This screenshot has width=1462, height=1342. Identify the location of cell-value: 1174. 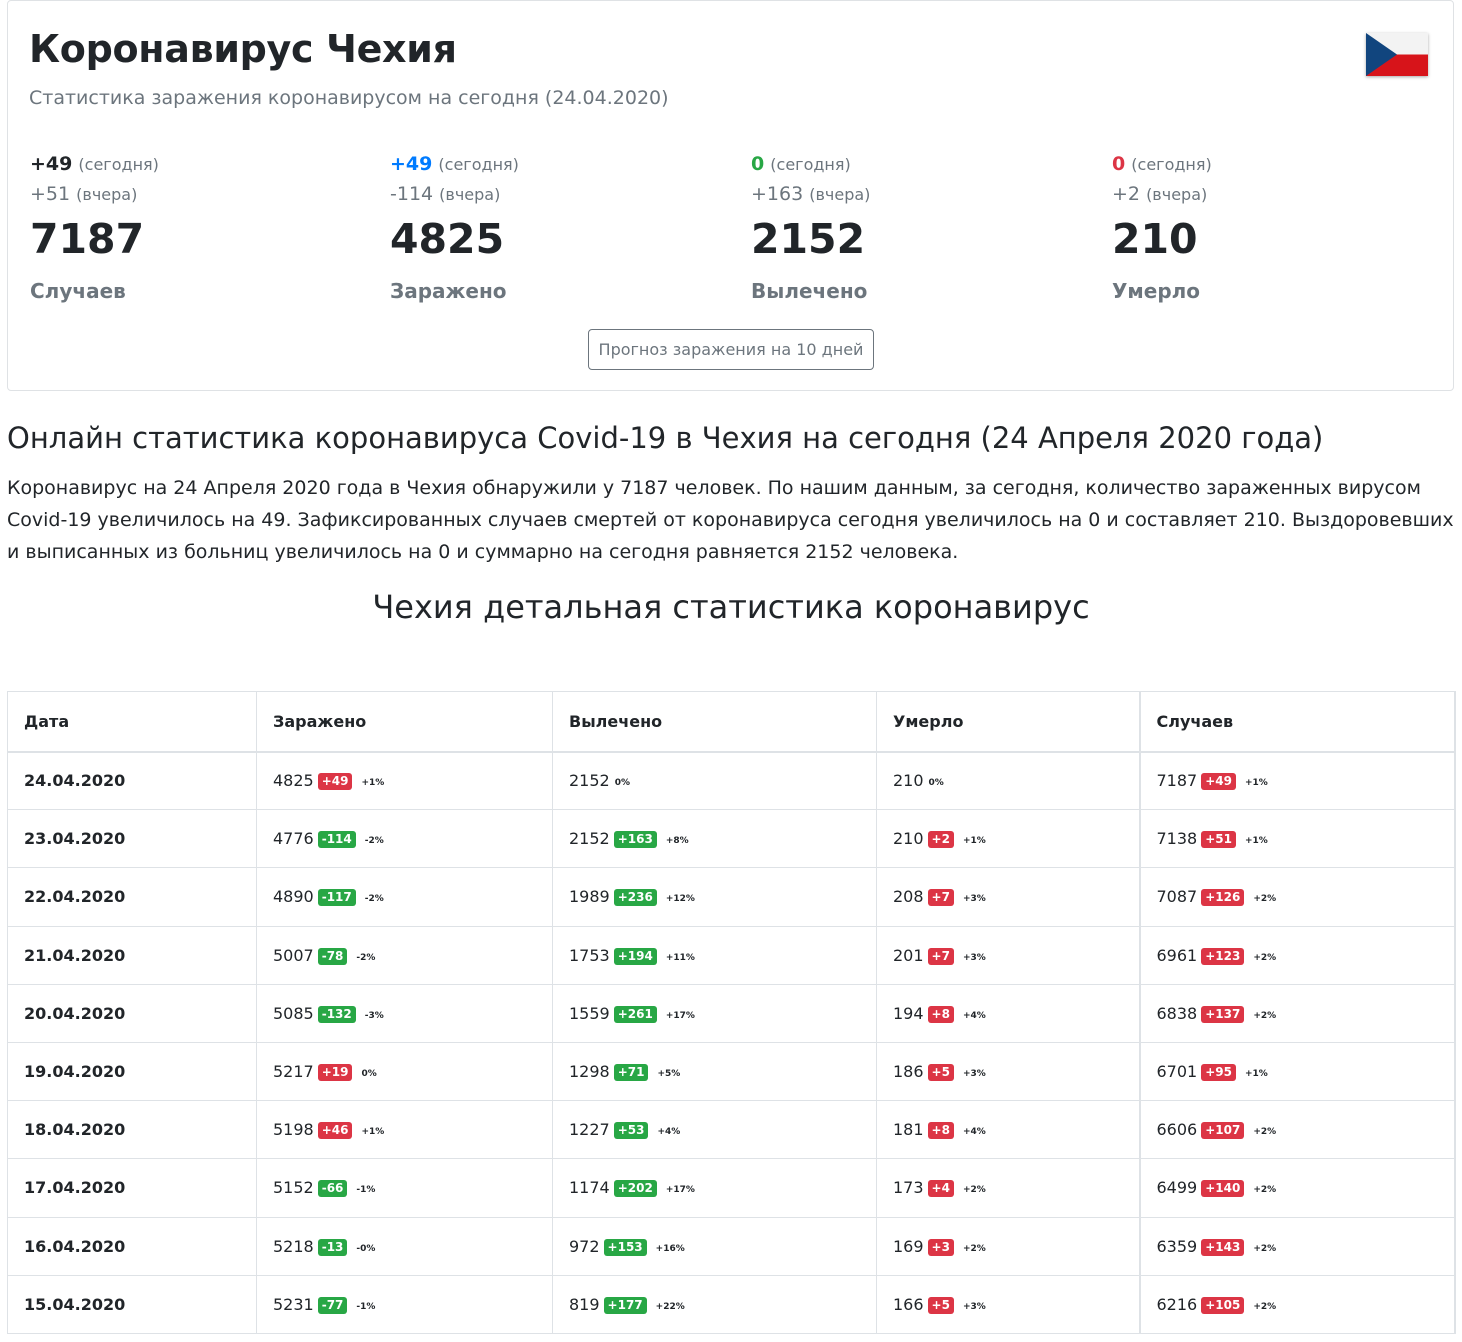
(589, 1188).